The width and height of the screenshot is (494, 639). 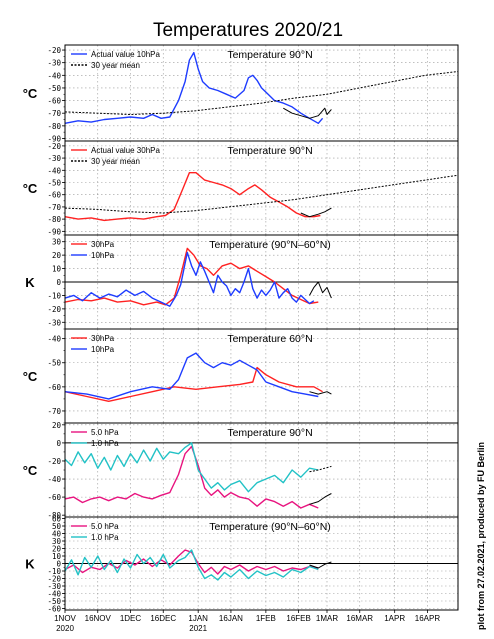 I want to click on x-tick-label: 1DEC, so click(x=131, y=618).